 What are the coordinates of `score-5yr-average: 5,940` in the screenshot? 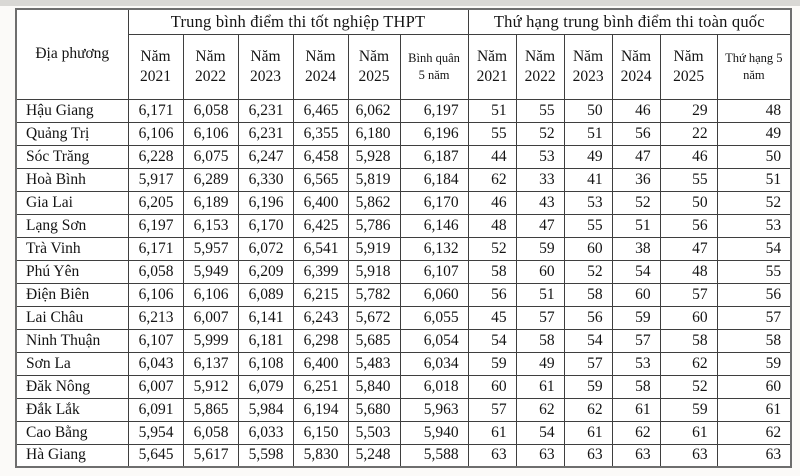 It's located at (434, 432).